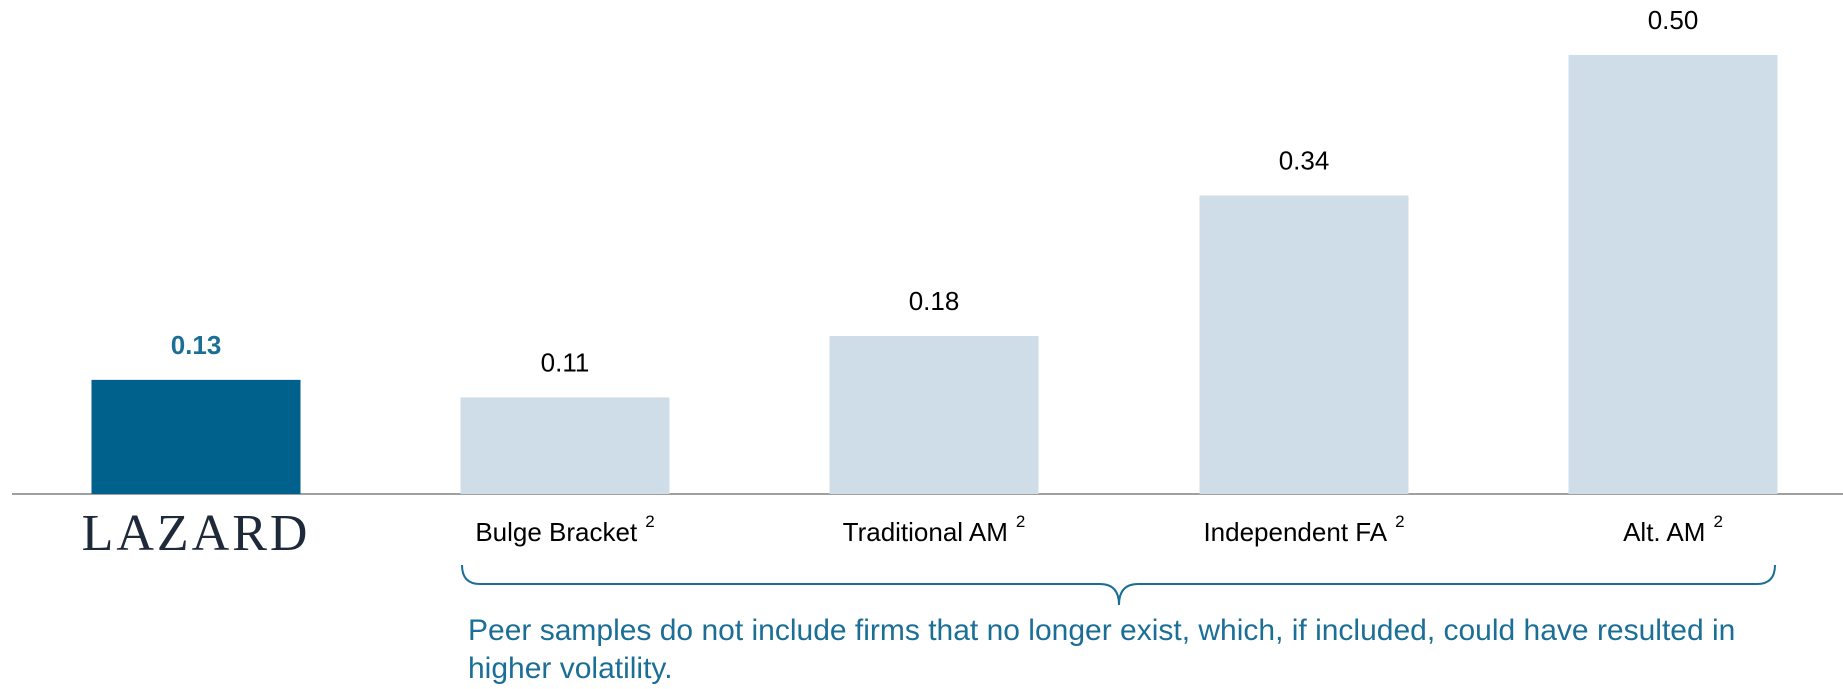 The image size is (1843, 689). Describe the element at coordinates (1118, 585) in the screenshot. I see `brace` at that location.